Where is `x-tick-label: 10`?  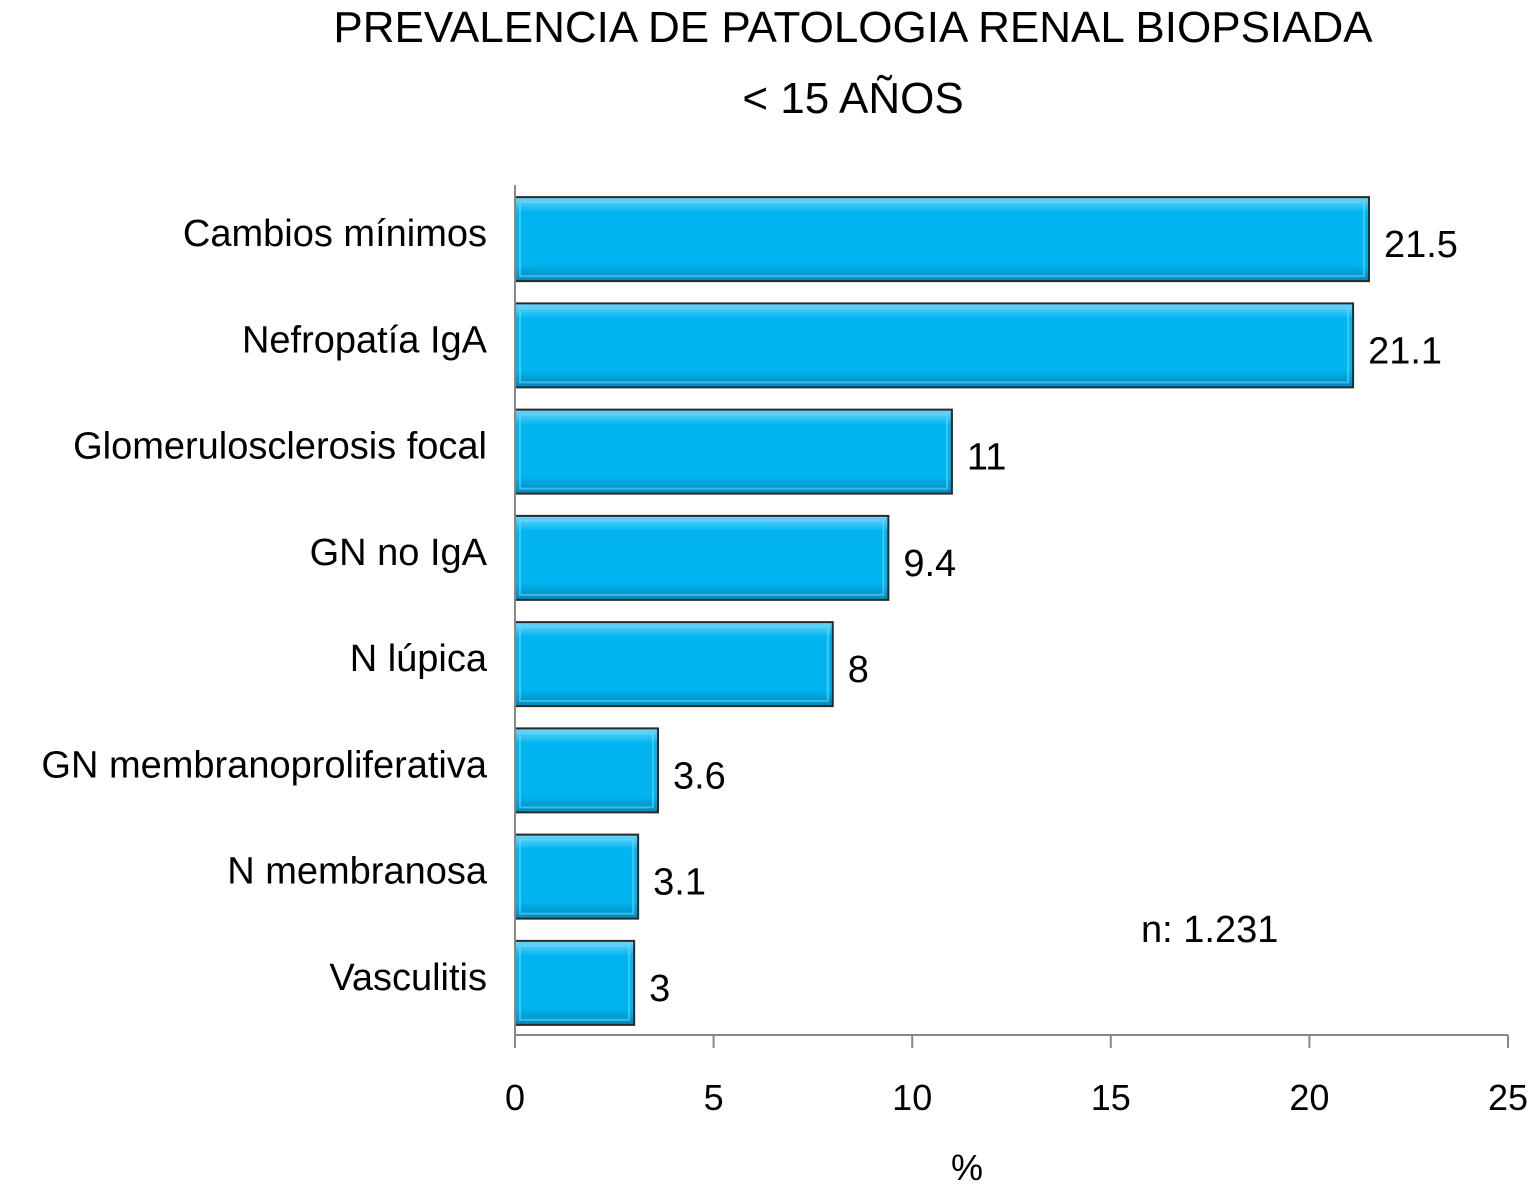 x-tick-label: 10 is located at coordinates (912, 1097).